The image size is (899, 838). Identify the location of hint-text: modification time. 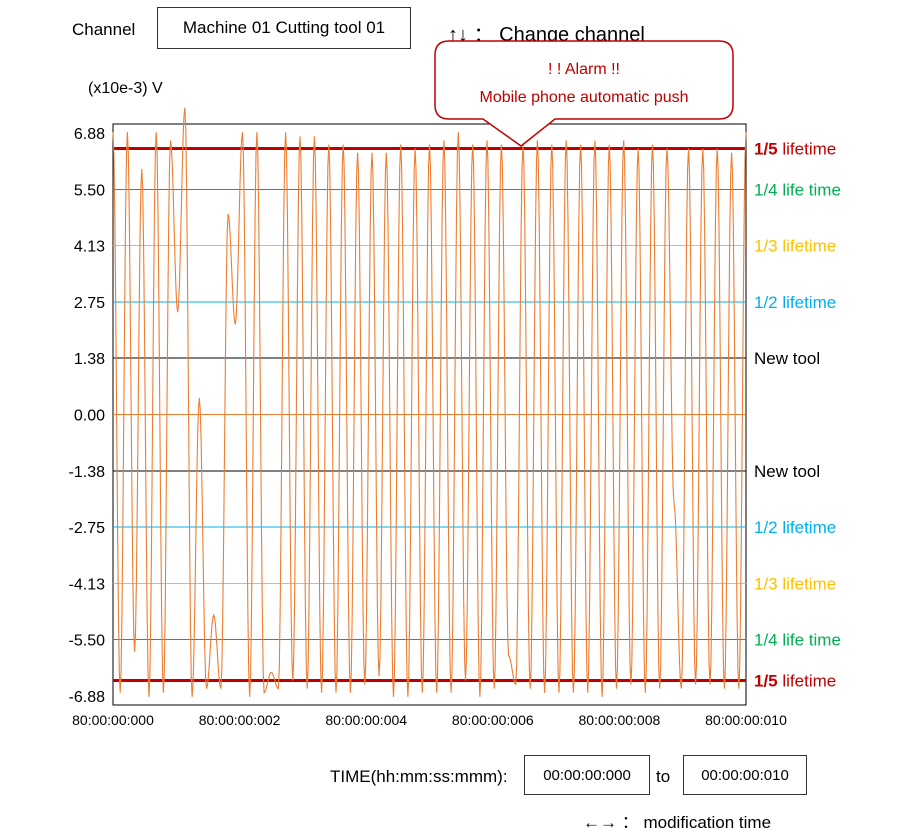
(707, 822).